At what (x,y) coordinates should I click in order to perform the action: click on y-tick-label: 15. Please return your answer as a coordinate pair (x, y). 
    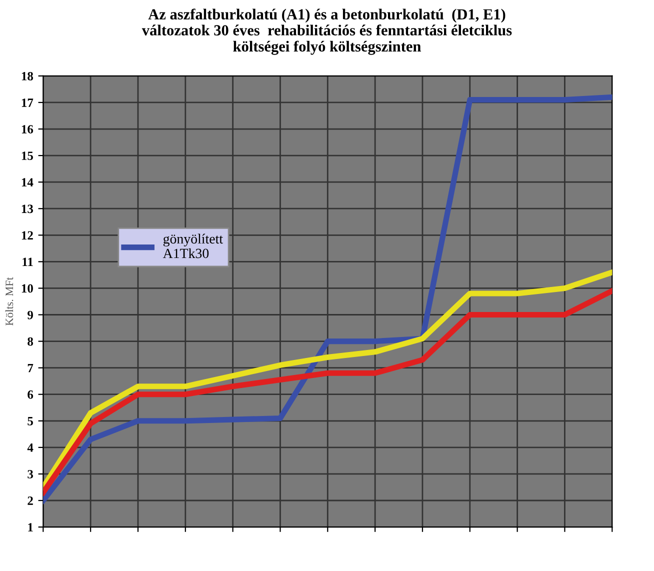
    Looking at the image, I should click on (27, 156).